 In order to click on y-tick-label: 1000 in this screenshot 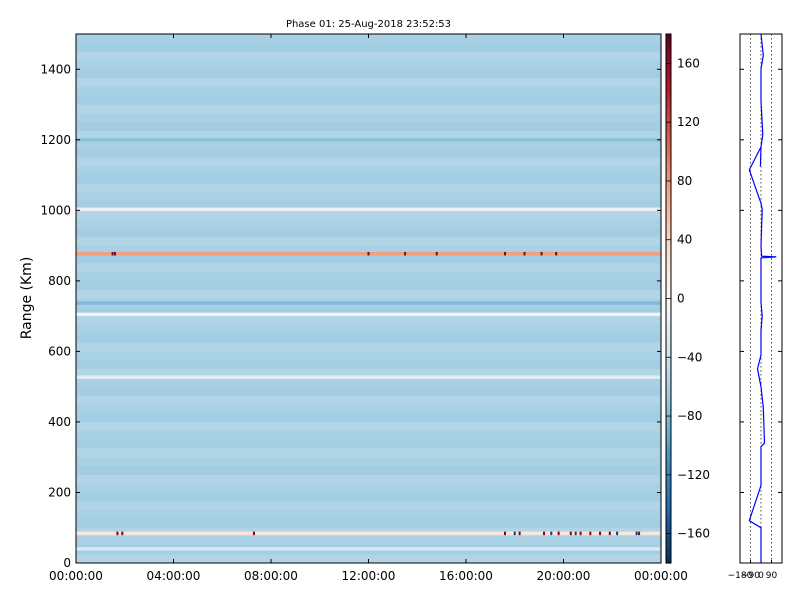, I will do `click(55, 210)`.